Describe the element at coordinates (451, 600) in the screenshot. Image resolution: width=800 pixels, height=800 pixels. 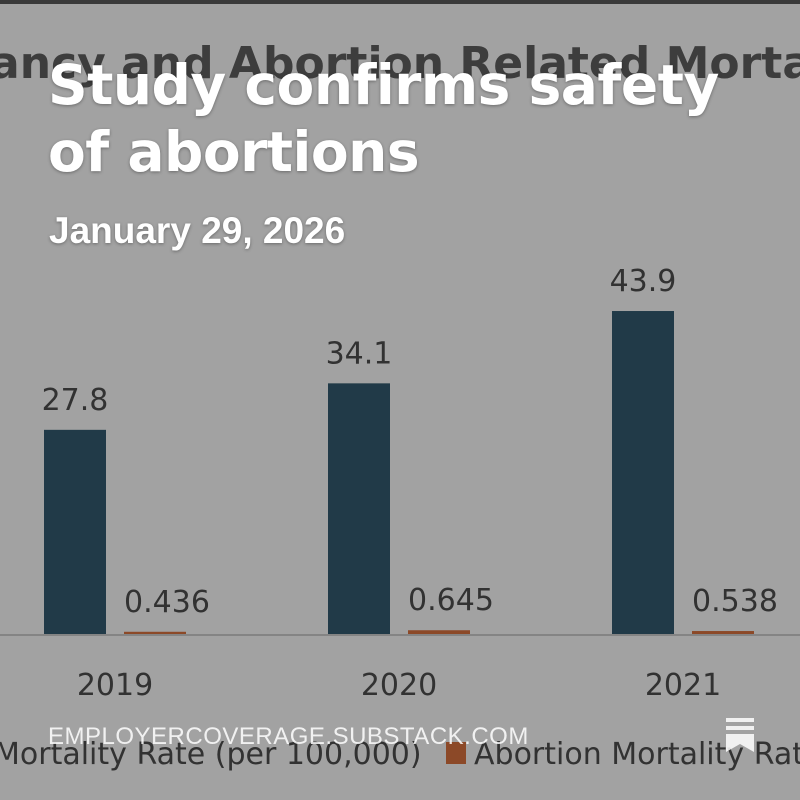
I see `value-label-abortion-2020: 0.645` at that location.